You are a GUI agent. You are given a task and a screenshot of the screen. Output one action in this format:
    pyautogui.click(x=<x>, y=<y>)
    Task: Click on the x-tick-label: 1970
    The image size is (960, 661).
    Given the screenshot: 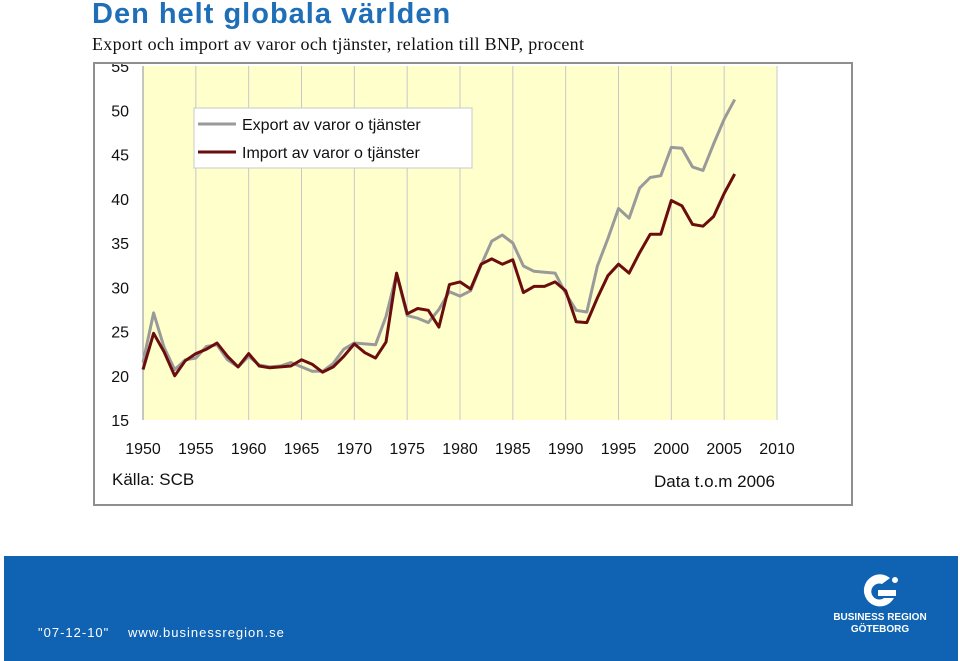 What is the action you would take?
    pyautogui.click(x=355, y=449)
    